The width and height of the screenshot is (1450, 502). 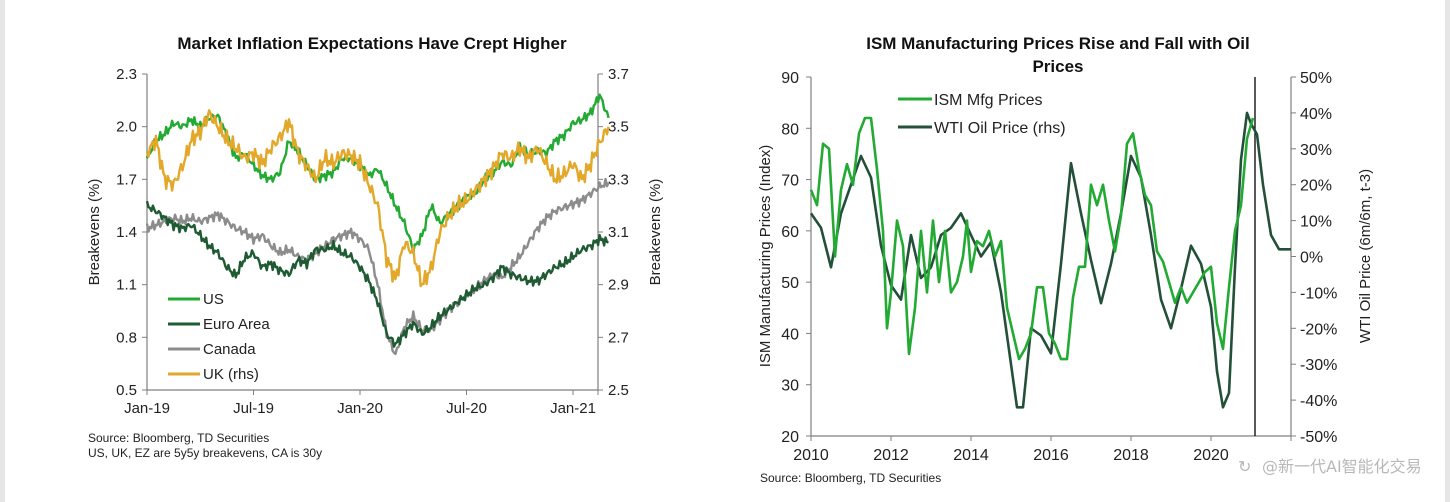 What do you see at coordinates (1318, 365) in the screenshot?
I see `y2-tick-label: -30%` at bounding box center [1318, 365].